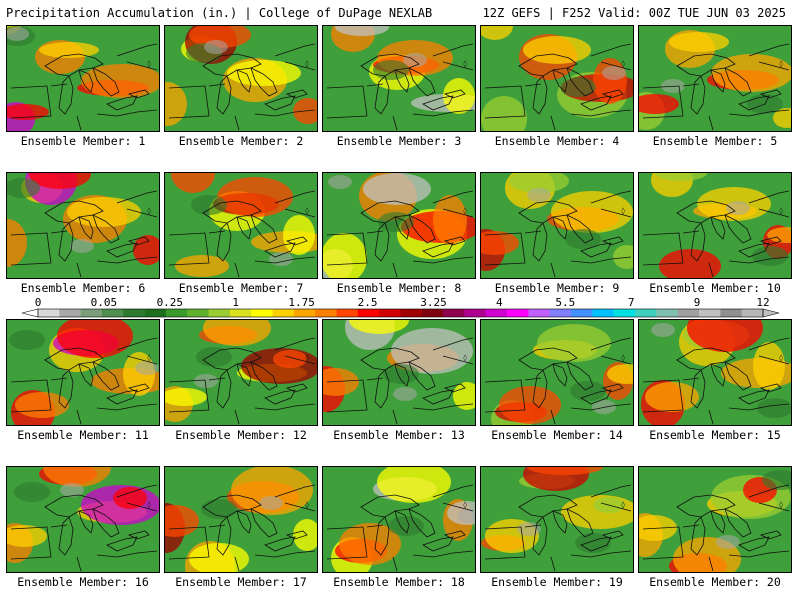  Describe the element at coordinates (30, 313) in the screenshot. I see `colorbar-min-arrow` at that location.